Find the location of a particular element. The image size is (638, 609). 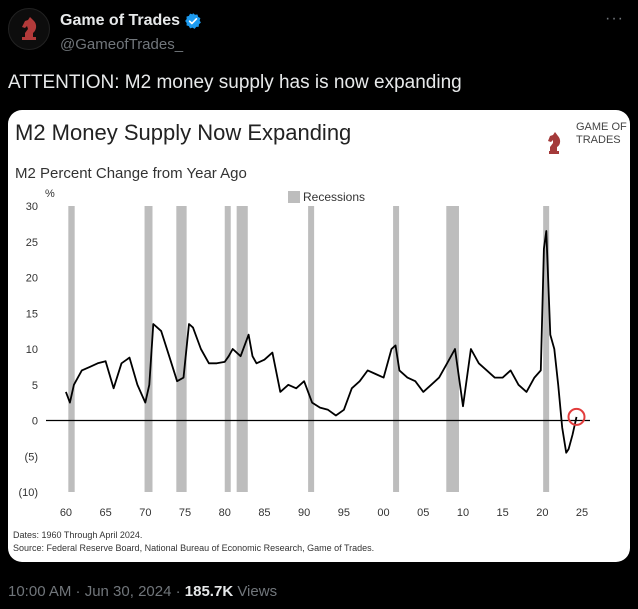

author-name: Game of Trades is located at coordinates (120, 20).